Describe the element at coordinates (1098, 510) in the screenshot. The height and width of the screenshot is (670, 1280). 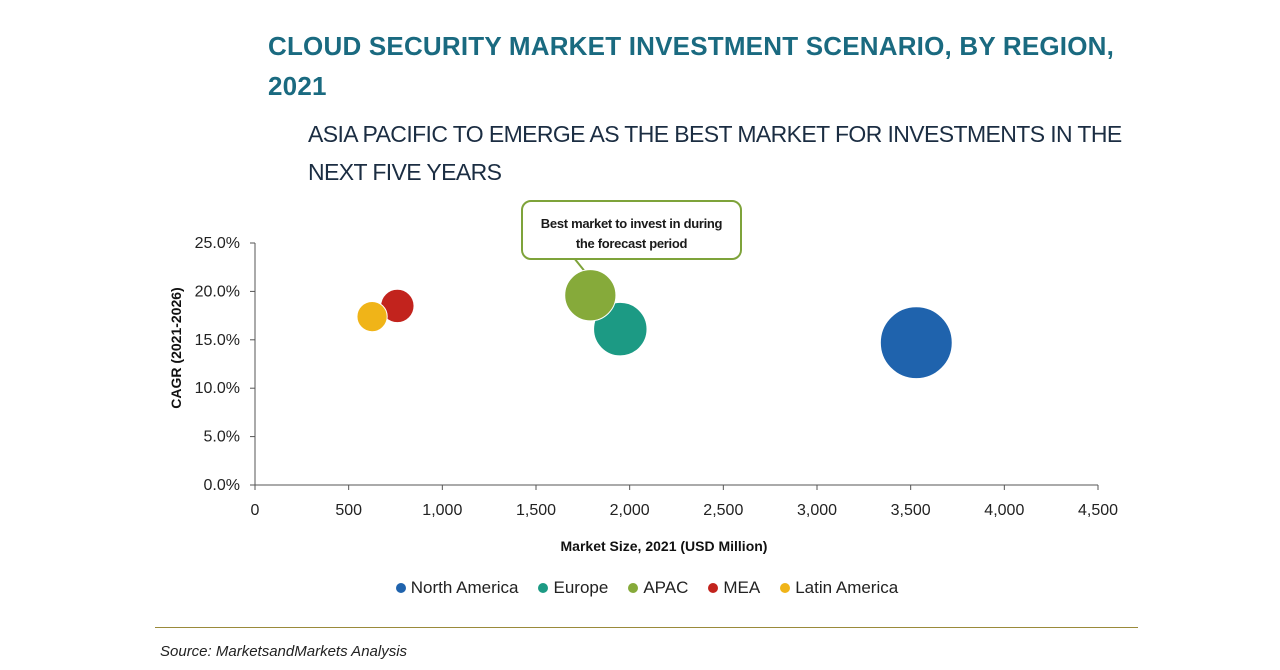
I see `x-tick-label: 4,500` at that location.